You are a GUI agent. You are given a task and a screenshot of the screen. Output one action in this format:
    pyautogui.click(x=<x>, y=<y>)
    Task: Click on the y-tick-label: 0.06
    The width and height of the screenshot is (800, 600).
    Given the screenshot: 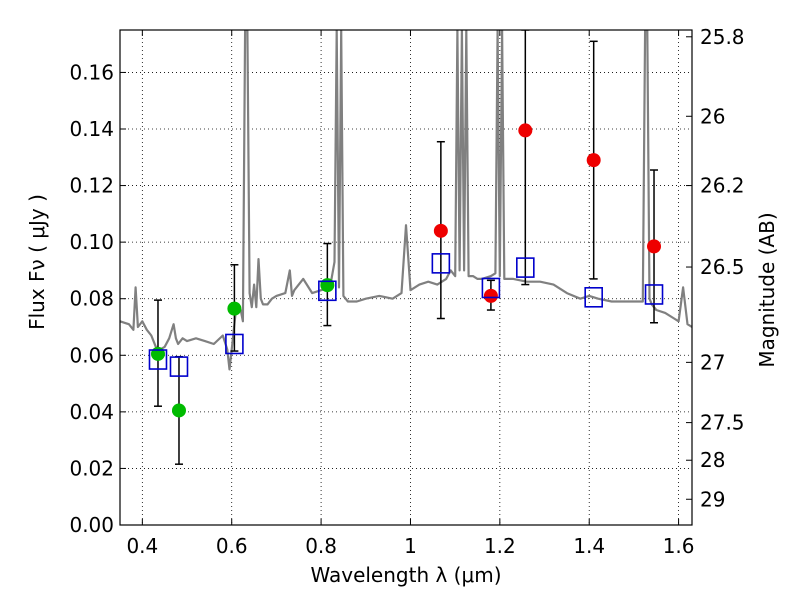 What is the action you would take?
    pyautogui.click(x=91, y=355)
    